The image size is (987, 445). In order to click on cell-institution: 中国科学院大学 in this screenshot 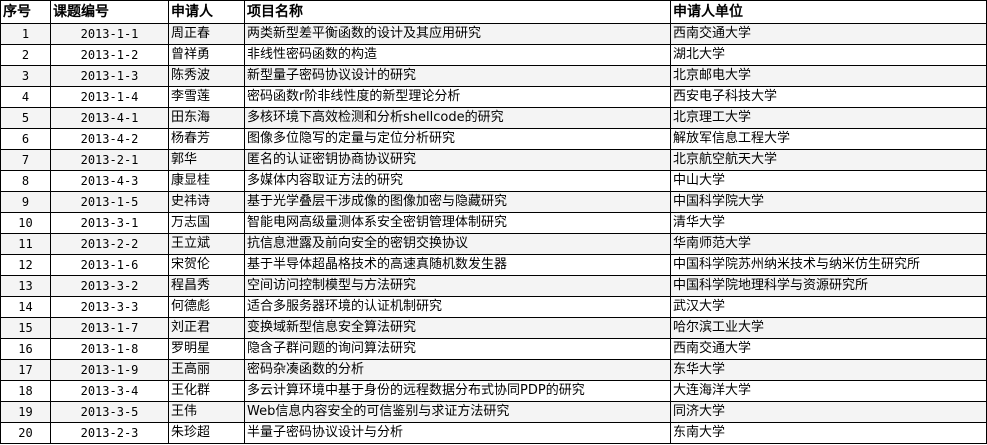, I will do `click(828, 202)`.